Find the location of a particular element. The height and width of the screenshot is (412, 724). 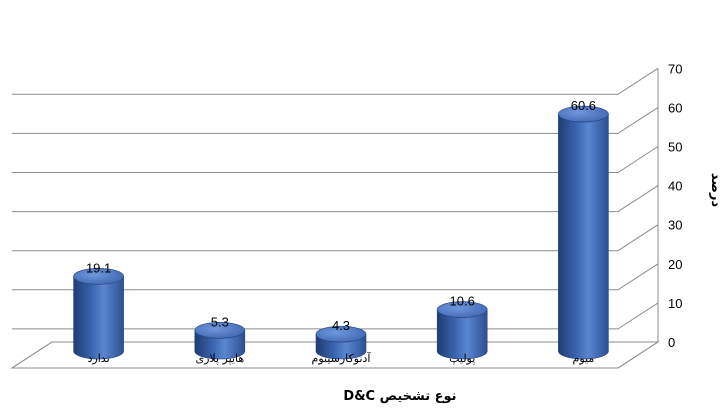

y-tick-label: 70 is located at coordinates (675, 68).